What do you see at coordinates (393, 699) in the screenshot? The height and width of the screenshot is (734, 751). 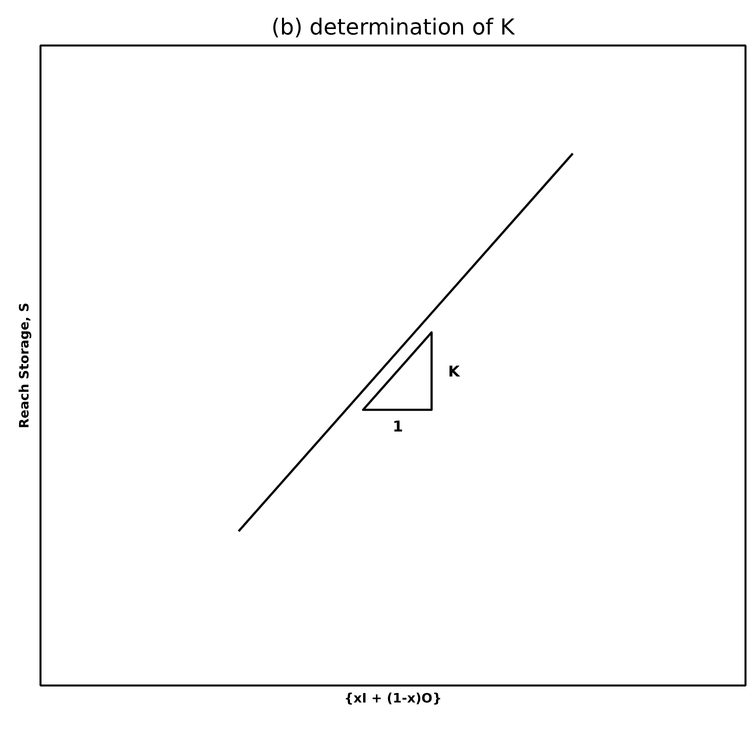 I see `x-axis-title: {xI + (1-x)O}` at bounding box center [393, 699].